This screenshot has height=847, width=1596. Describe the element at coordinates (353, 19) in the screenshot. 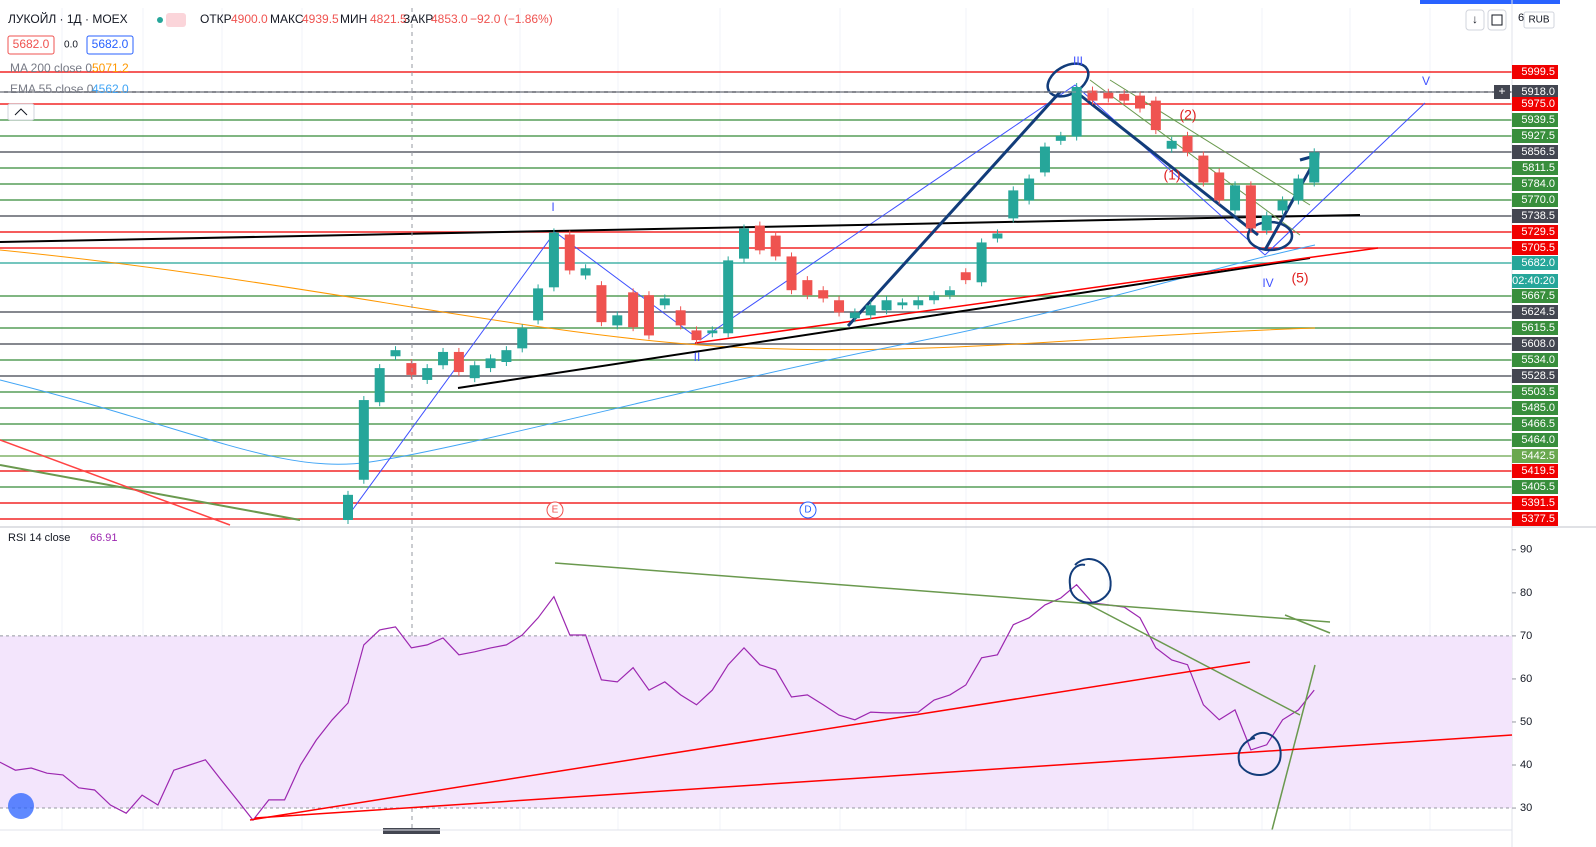

I see `ohlc-label: МИН` at that location.